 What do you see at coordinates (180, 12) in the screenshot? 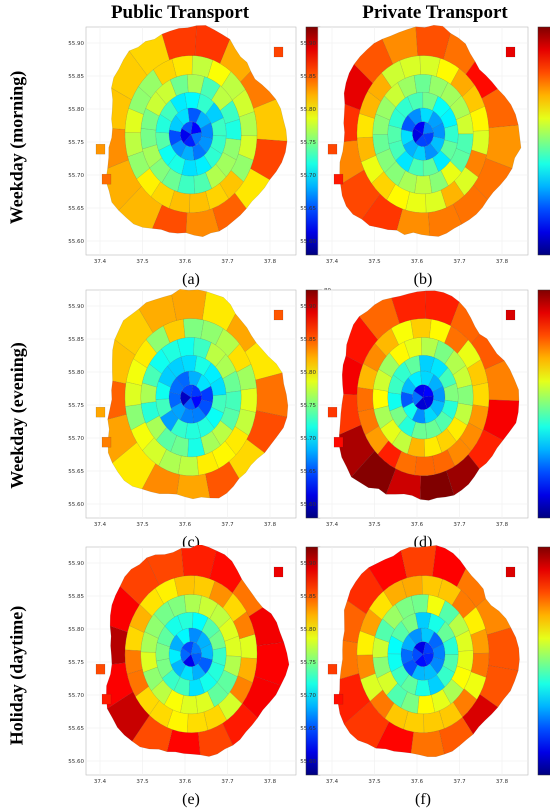
I see `column-title-public: Public Transport` at bounding box center [180, 12].